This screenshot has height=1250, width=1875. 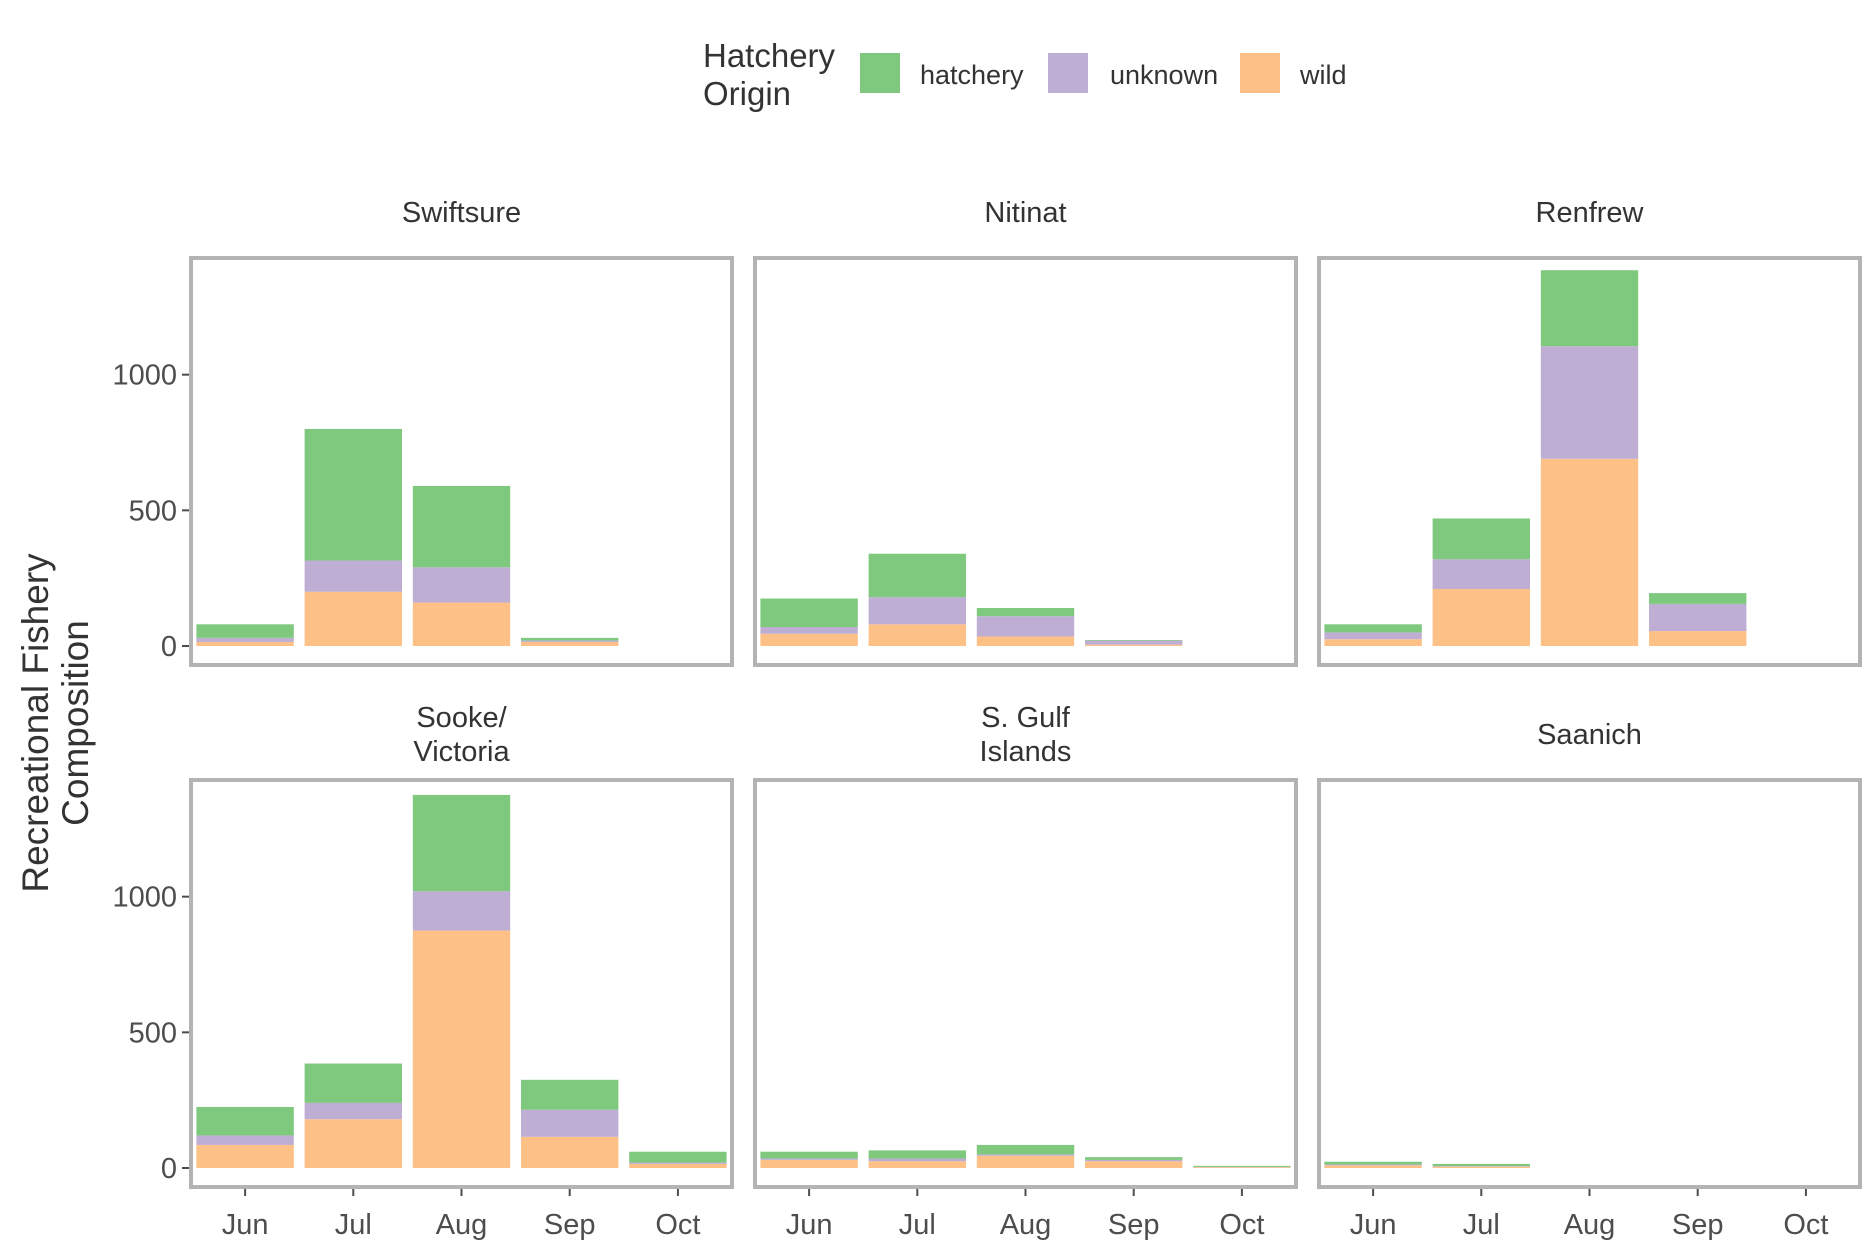 I want to click on facet-title: Swiftsure, so click(x=461, y=213).